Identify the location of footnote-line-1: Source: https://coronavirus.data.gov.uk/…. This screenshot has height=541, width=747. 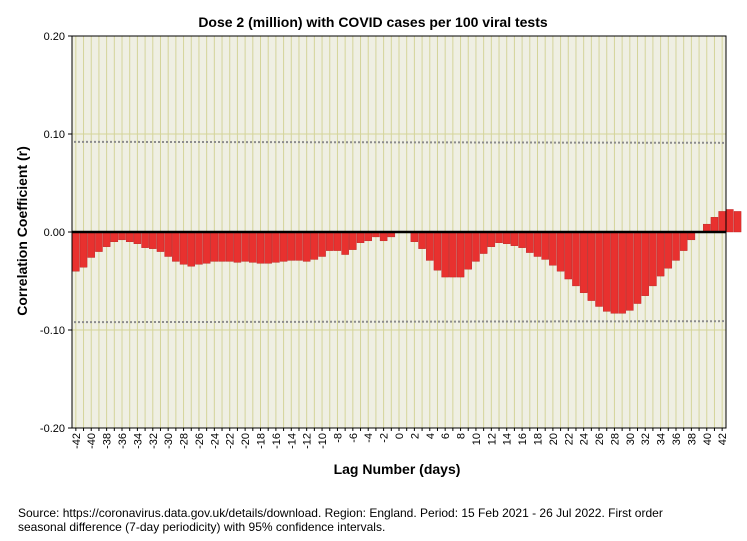
(340, 513).